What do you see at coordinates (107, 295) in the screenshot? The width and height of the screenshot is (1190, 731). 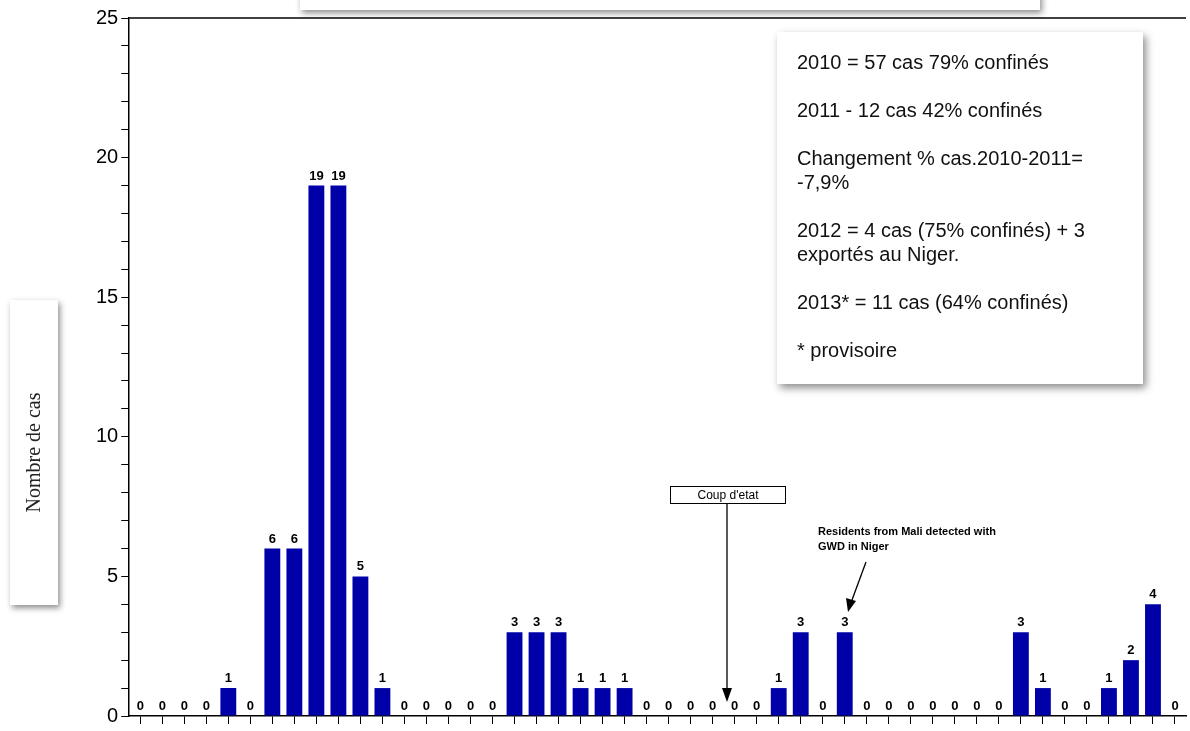 I see `y-tick-label: 15` at bounding box center [107, 295].